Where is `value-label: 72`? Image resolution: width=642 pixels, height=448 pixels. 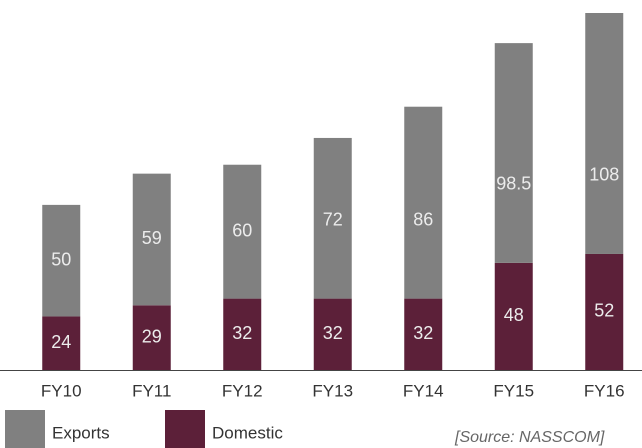
value-label: 72 is located at coordinates (333, 219).